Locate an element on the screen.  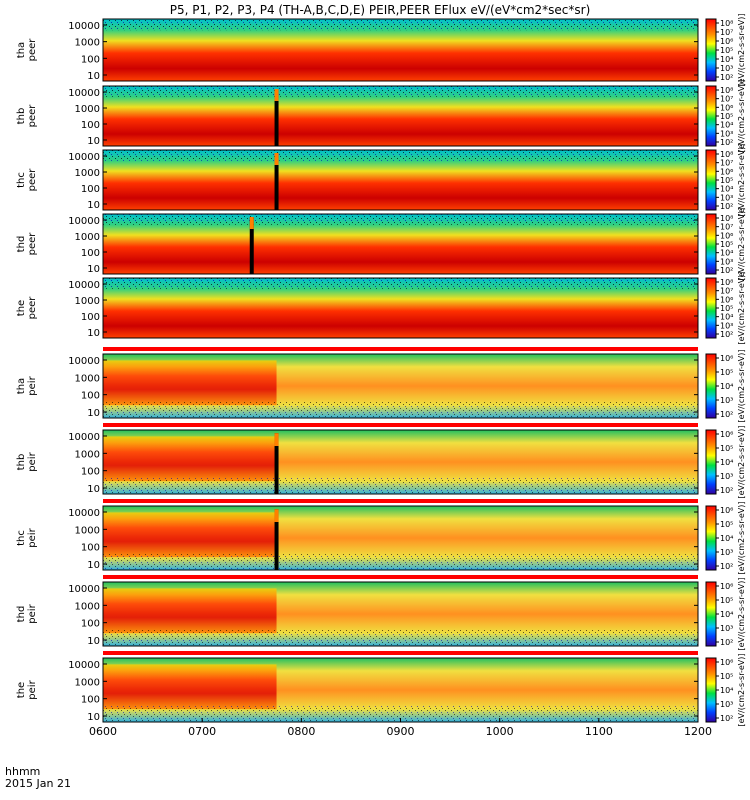
x-tick-label: 0600 is located at coordinates (103, 731).